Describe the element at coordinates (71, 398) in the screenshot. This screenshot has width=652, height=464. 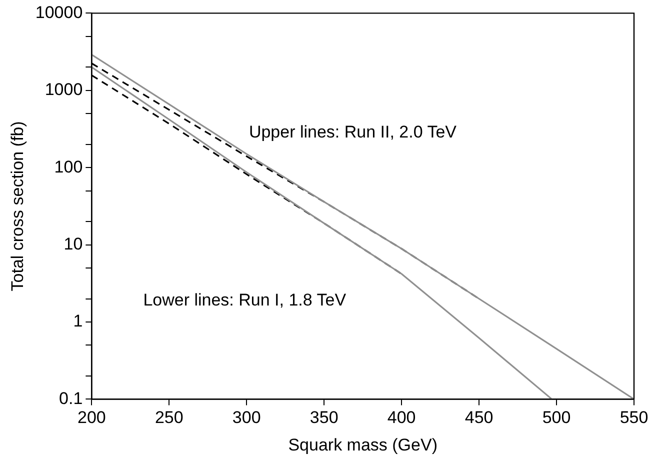
I see `y-tick-label: 0.1` at that location.